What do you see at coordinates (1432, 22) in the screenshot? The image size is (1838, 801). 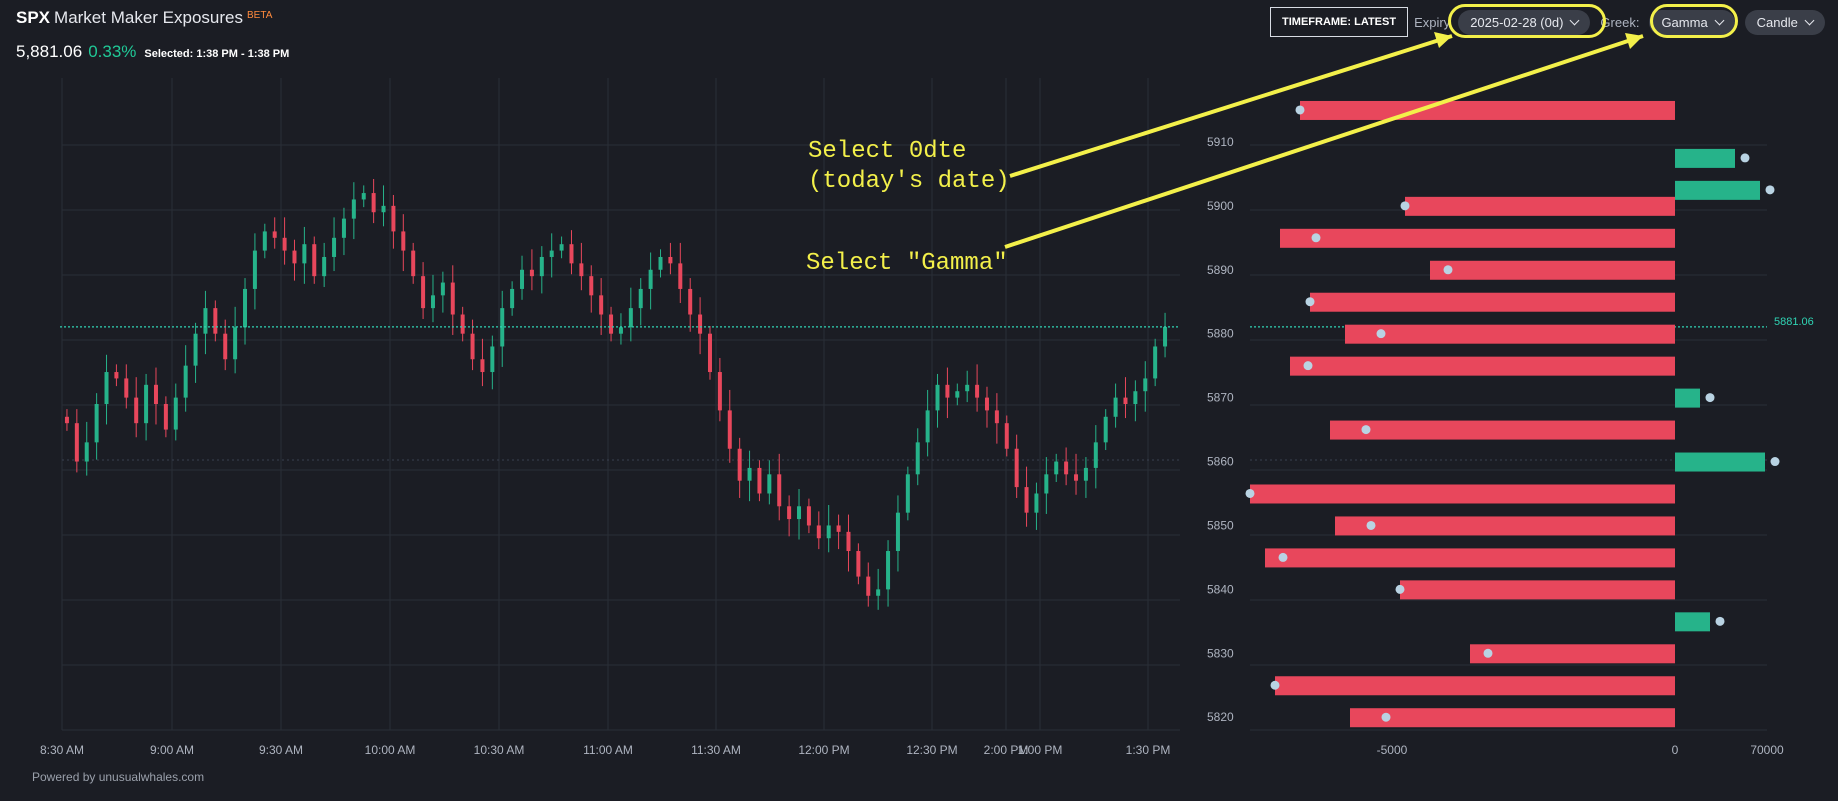 I see `expiry-label: Expiry` at bounding box center [1432, 22].